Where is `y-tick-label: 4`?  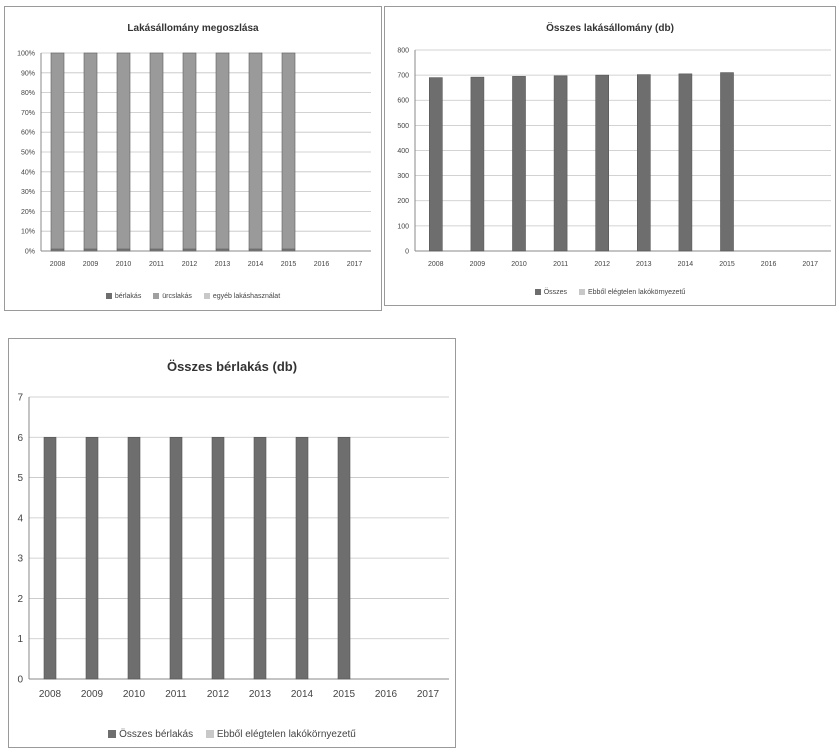 y-tick-label: 4 is located at coordinates (20, 518).